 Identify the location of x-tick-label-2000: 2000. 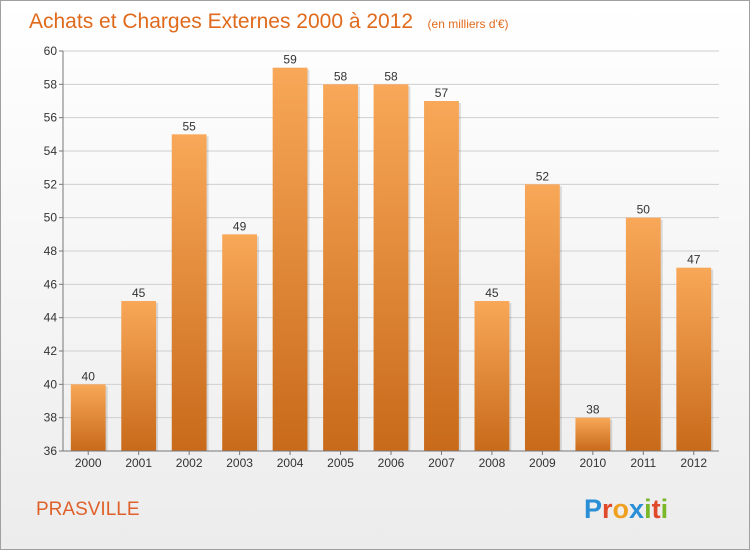
(88, 463).